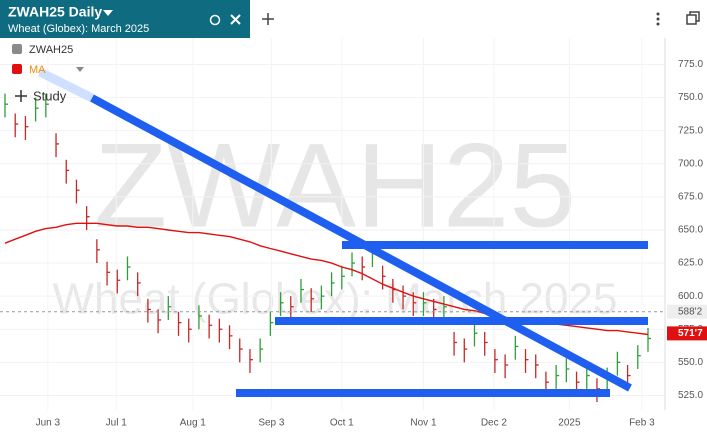 This screenshot has width=707, height=439. What do you see at coordinates (268, 19) in the screenshot?
I see `add-tab` at bounding box center [268, 19].